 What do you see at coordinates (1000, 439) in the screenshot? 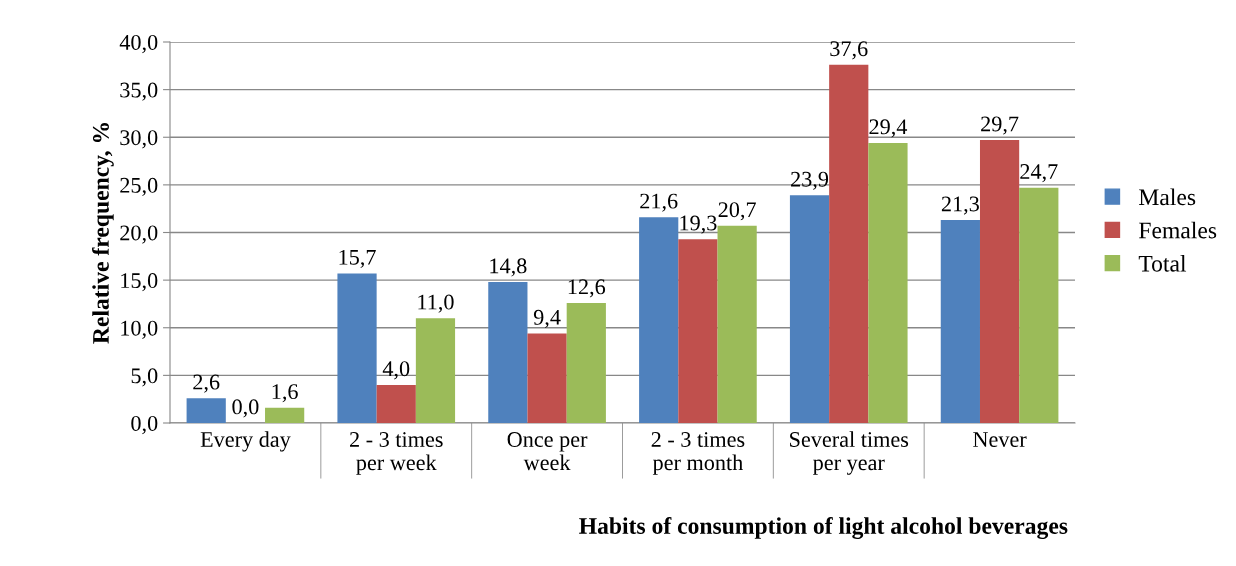
I see `x-tick-label: Never` at bounding box center [1000, 439].